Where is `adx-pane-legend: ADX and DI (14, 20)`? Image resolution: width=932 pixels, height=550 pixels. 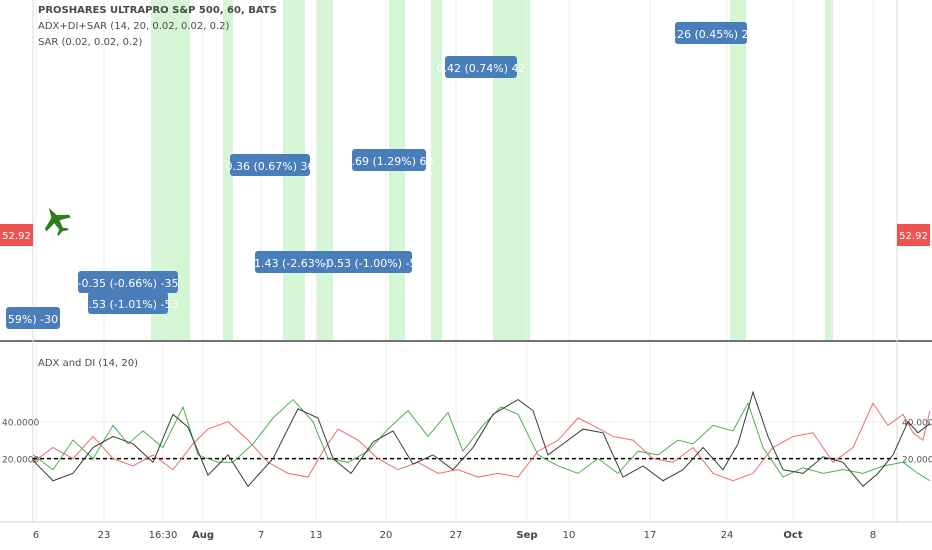
adx-pane-legend: ADX and DI (14, 20) is located at coordinates (88, 363).